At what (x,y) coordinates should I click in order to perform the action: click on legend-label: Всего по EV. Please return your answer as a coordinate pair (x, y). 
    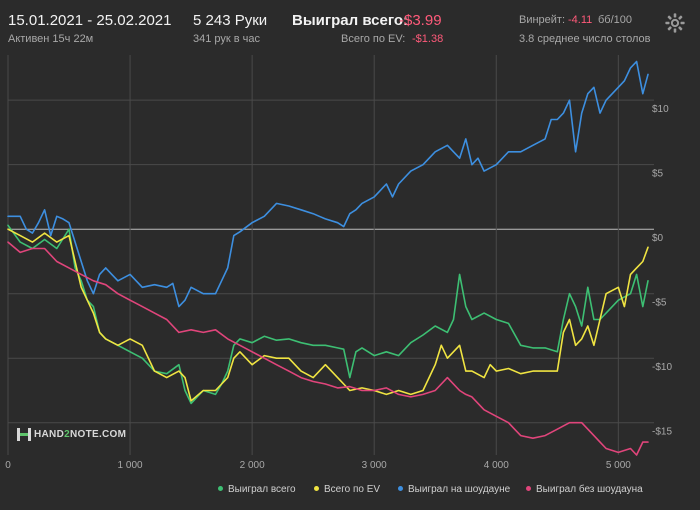
    Looking at the image, I should click on (352, 489).